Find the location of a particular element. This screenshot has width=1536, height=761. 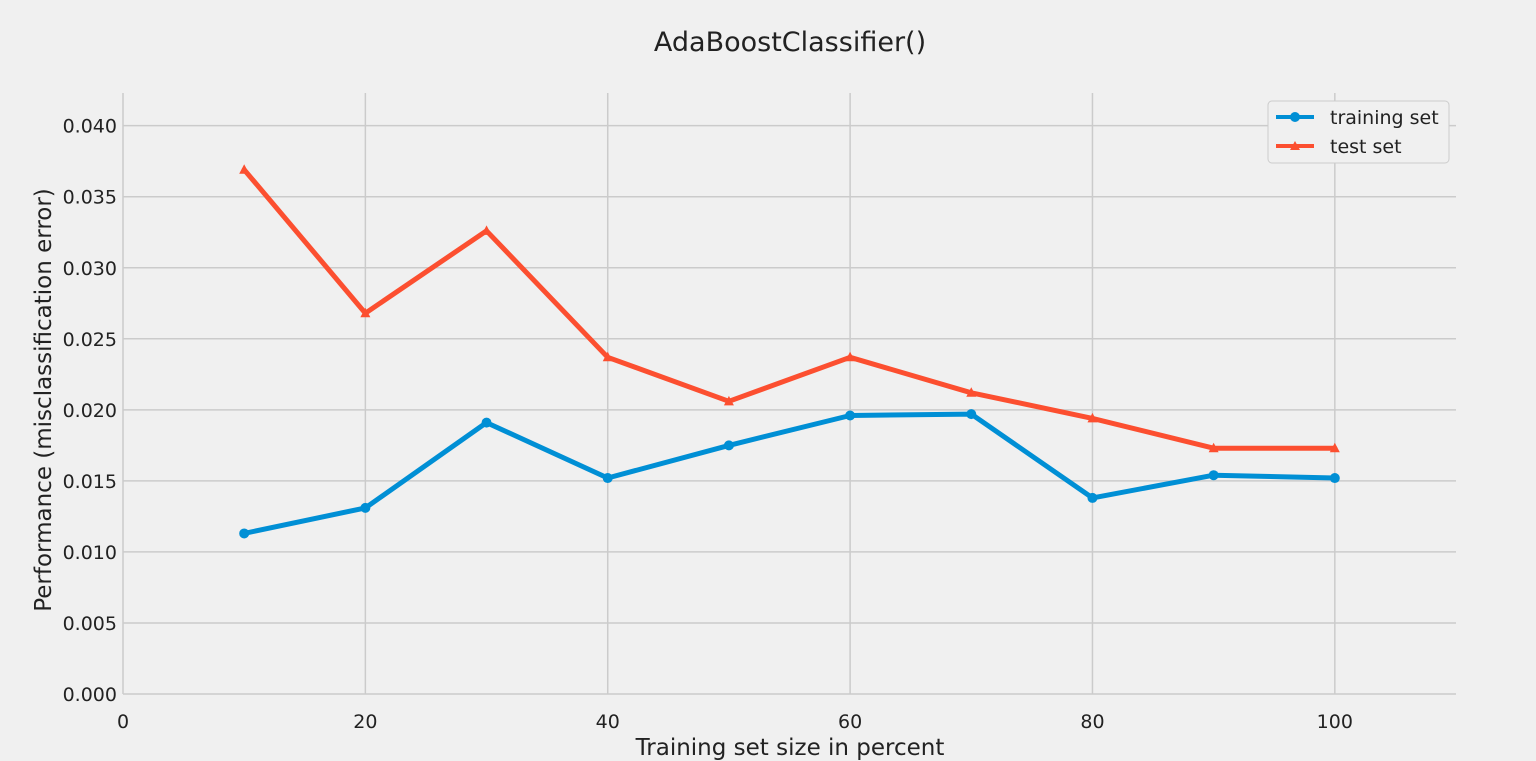

chart-title: AdaBoostClassifier() is located at coordinates (790, 42).